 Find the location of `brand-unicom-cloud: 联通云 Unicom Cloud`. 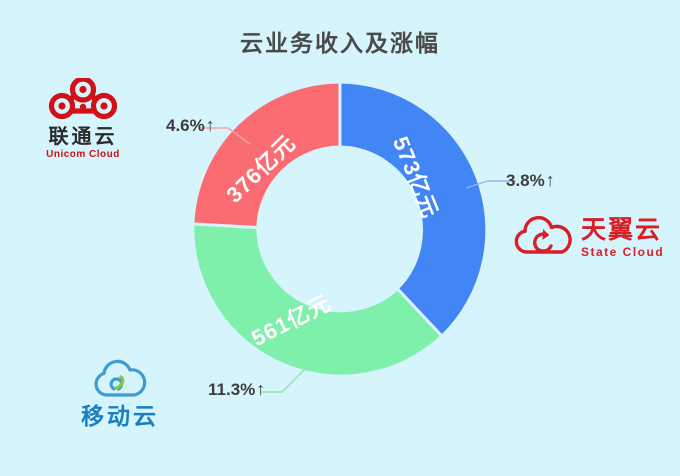

brand-unicom-cloud: 联通云 Unicom Cloud is located at coordinates (83, 119).